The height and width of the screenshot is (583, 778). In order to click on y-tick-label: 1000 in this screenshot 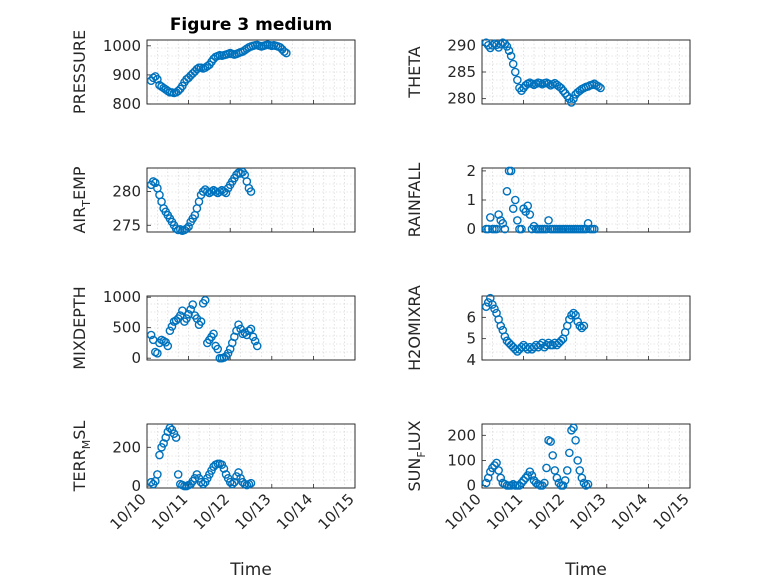, I will do `click(122, 297)`.